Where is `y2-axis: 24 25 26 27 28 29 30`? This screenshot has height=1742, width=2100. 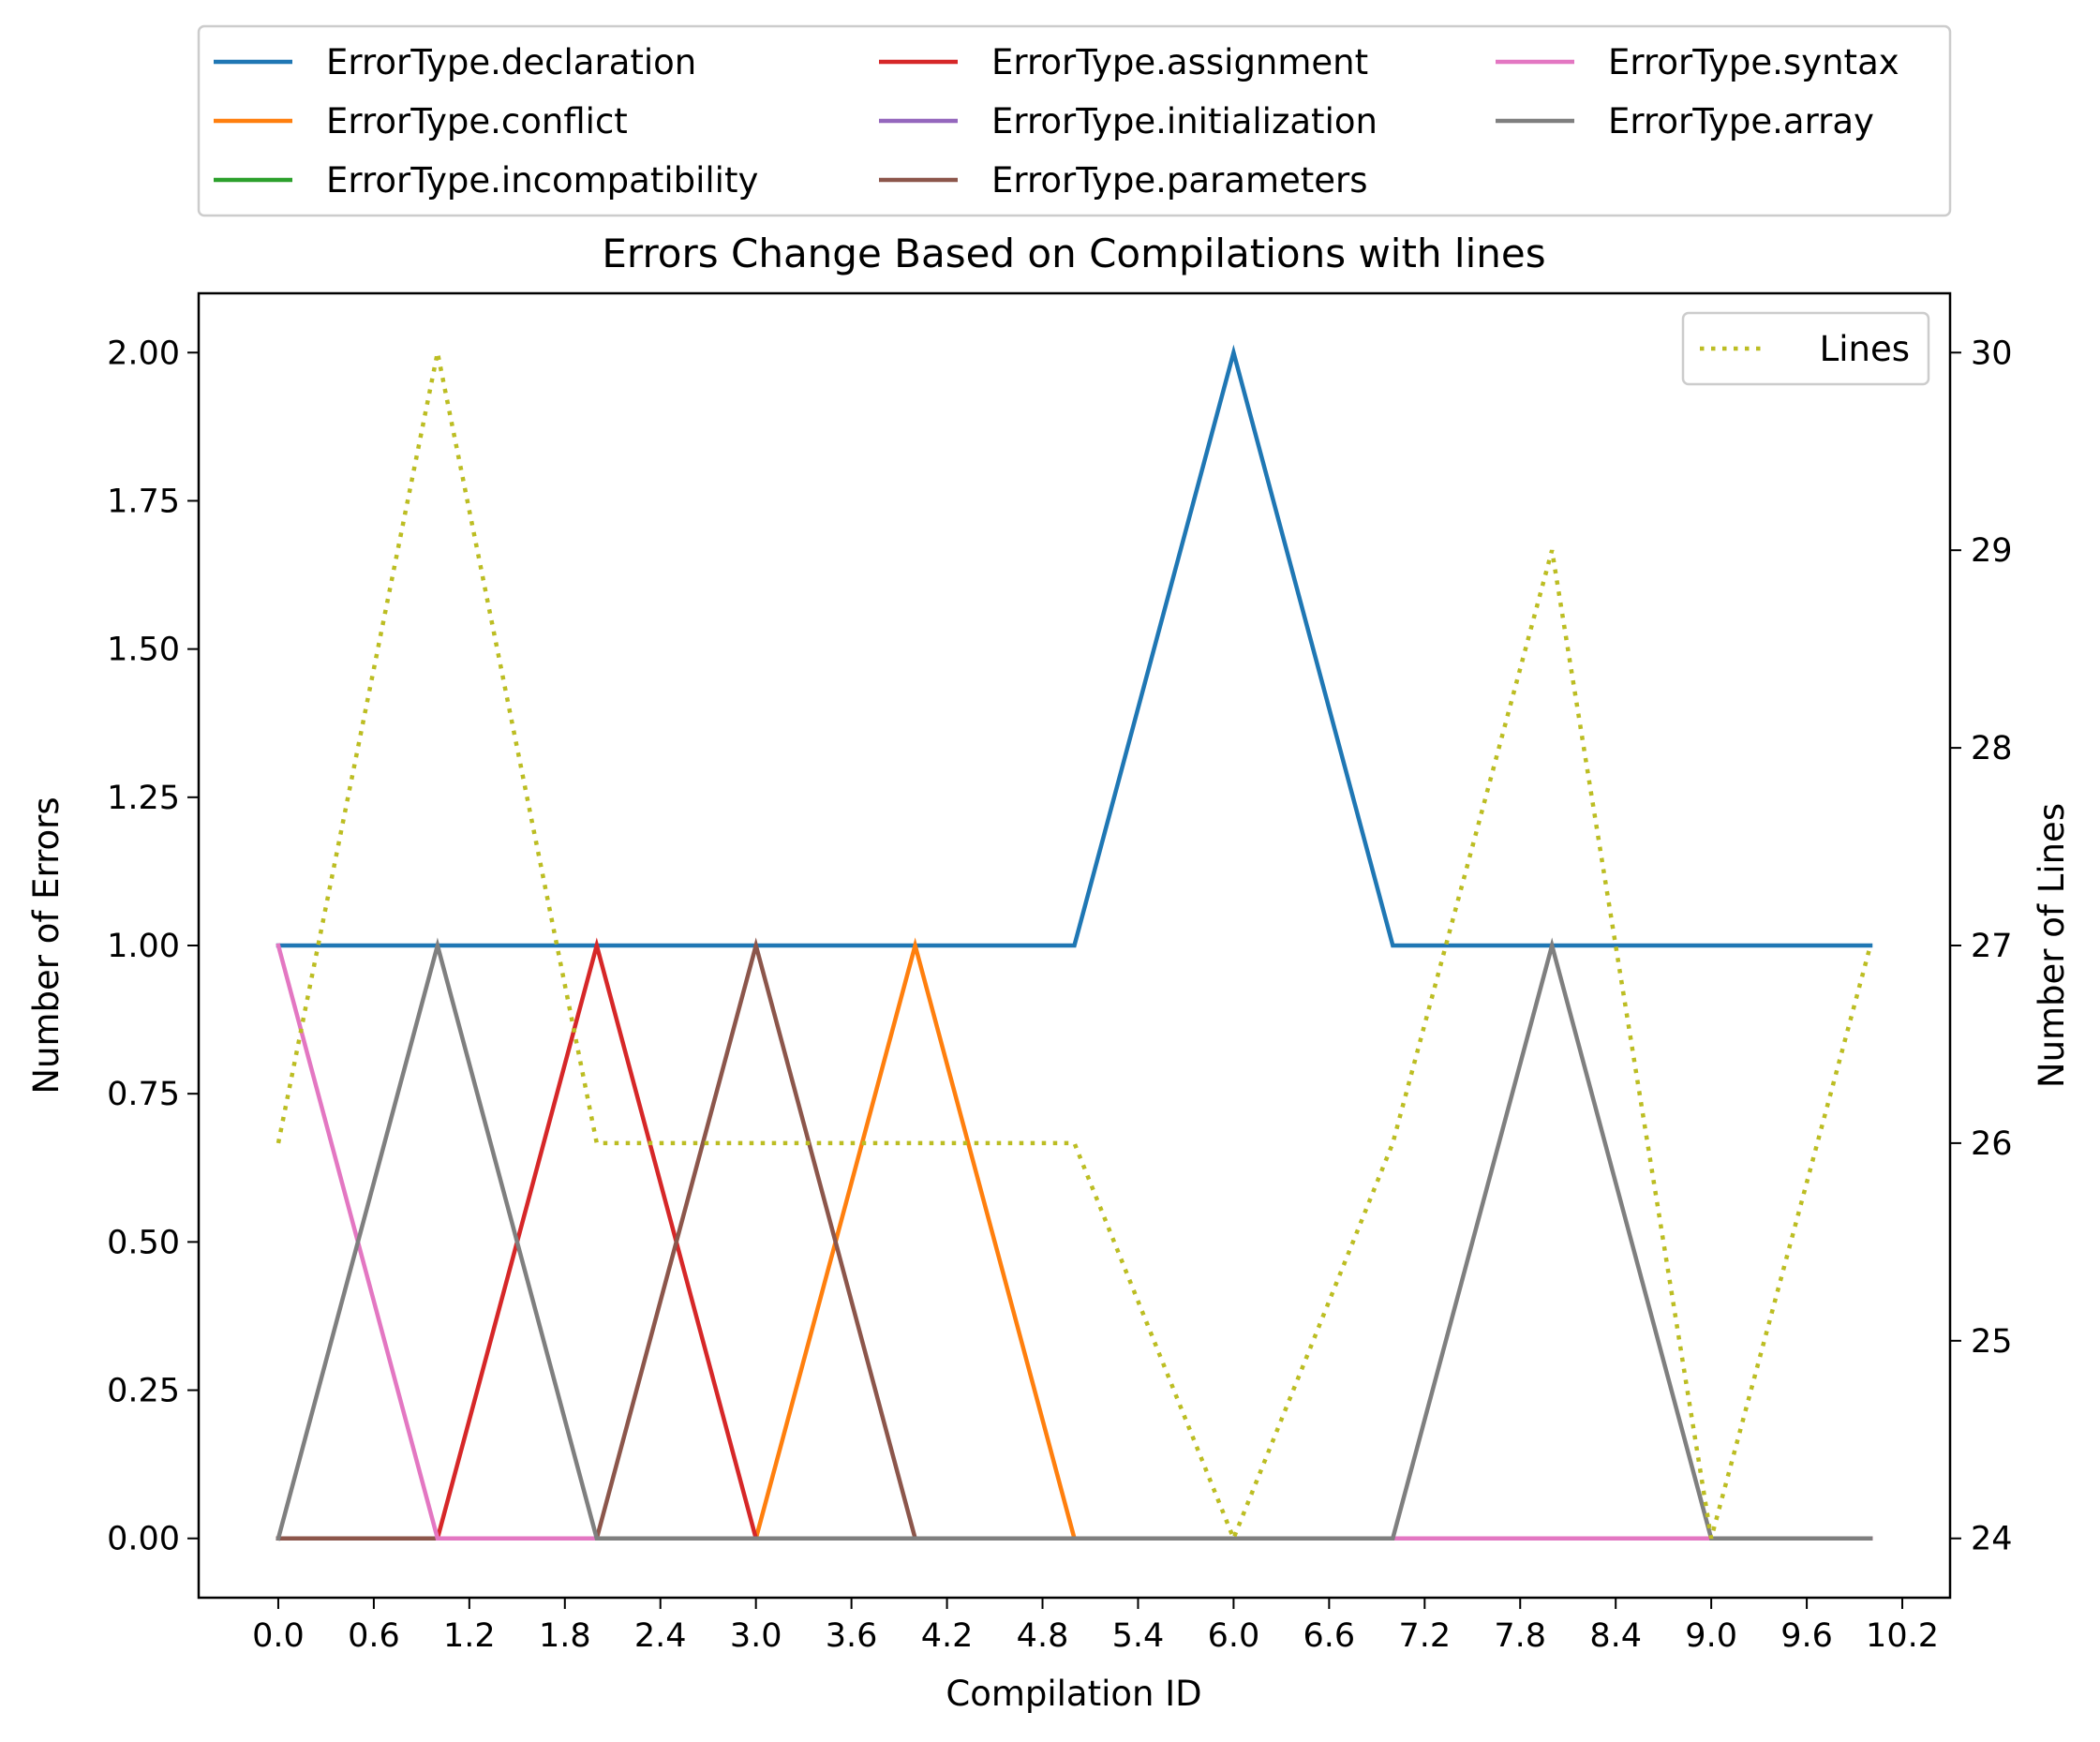 y2-axis: 24 25 26 27 28 29 30 is located at coordinates (1981, 947).